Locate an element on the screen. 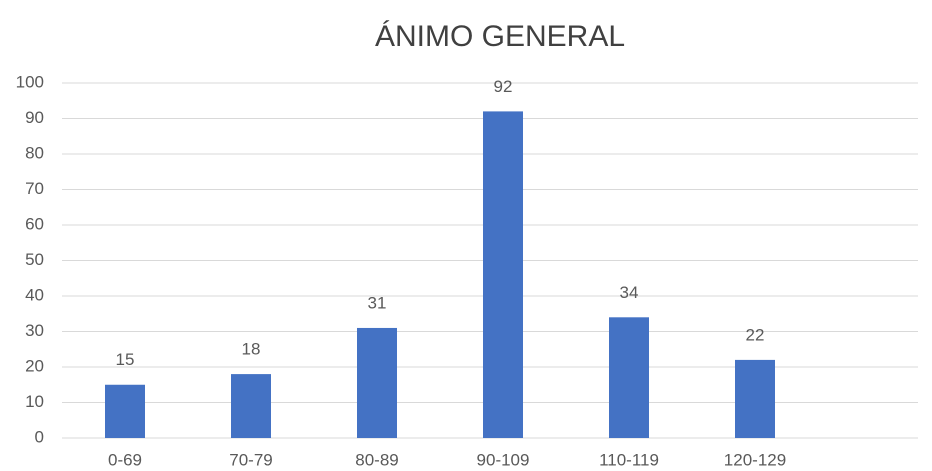 Image resolution: width=932 pixels, height=471 pixels. y-tick-label: 30 is located at coordinates (34, 330).